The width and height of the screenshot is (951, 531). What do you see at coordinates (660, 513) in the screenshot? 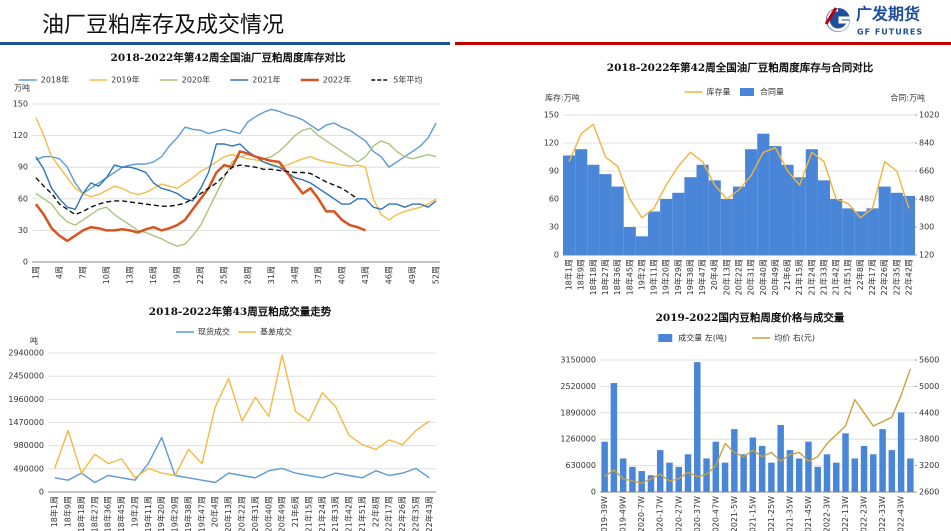
I see `x-tick-label: 2020-17W` at bounding box center [660, 513].